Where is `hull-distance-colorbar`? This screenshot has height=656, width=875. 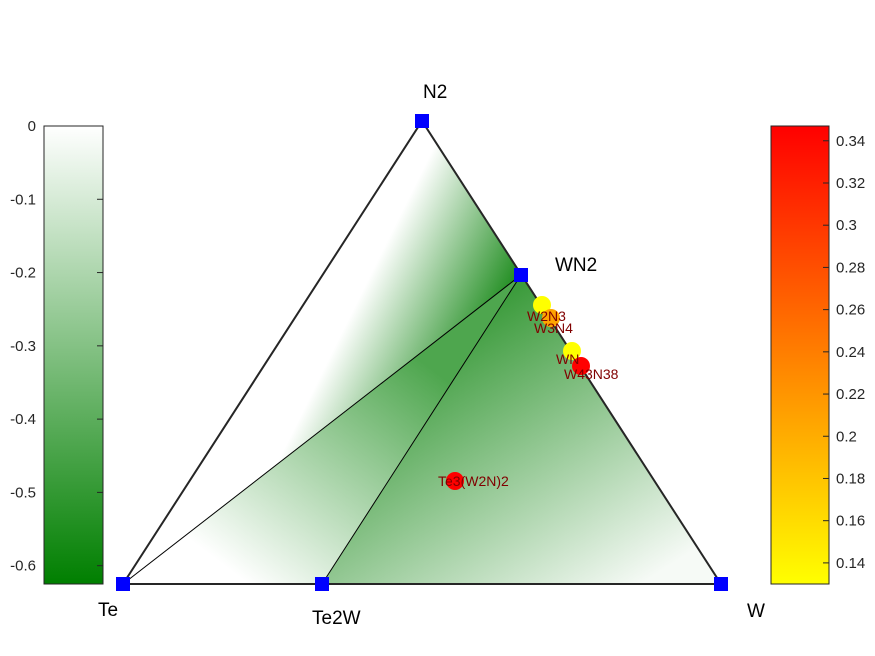 hull-distance-colorbar is located at coordinates (800, 355).